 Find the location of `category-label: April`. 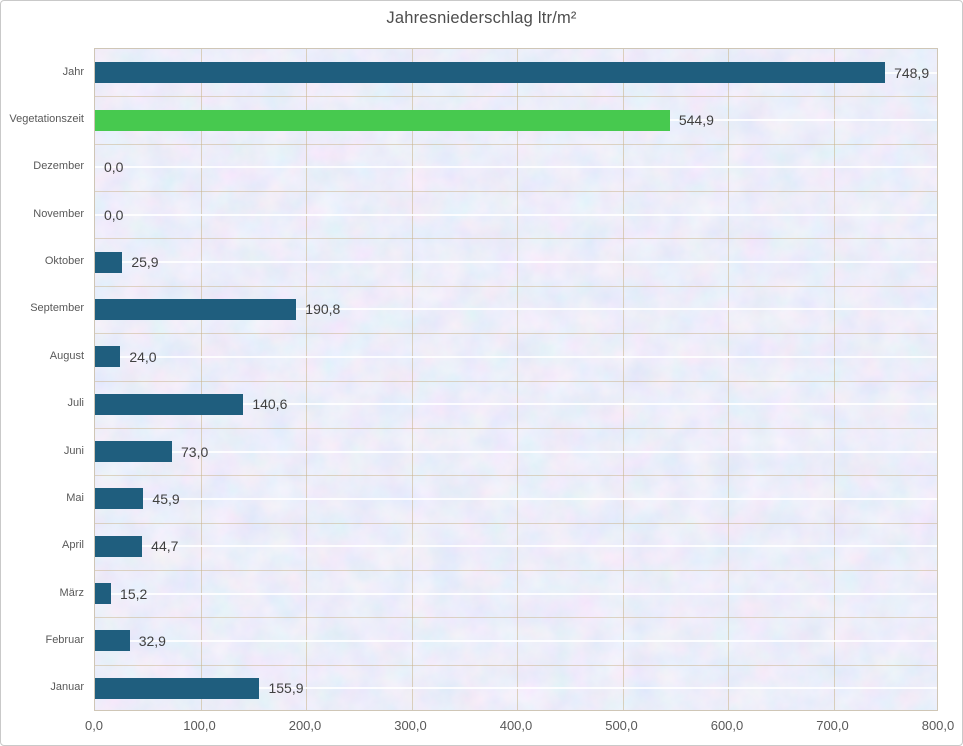

category-label: April is located at coordinates (72, 545).